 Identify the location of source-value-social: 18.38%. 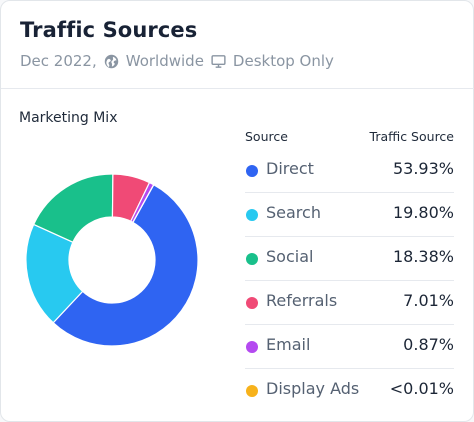
(423, 256).